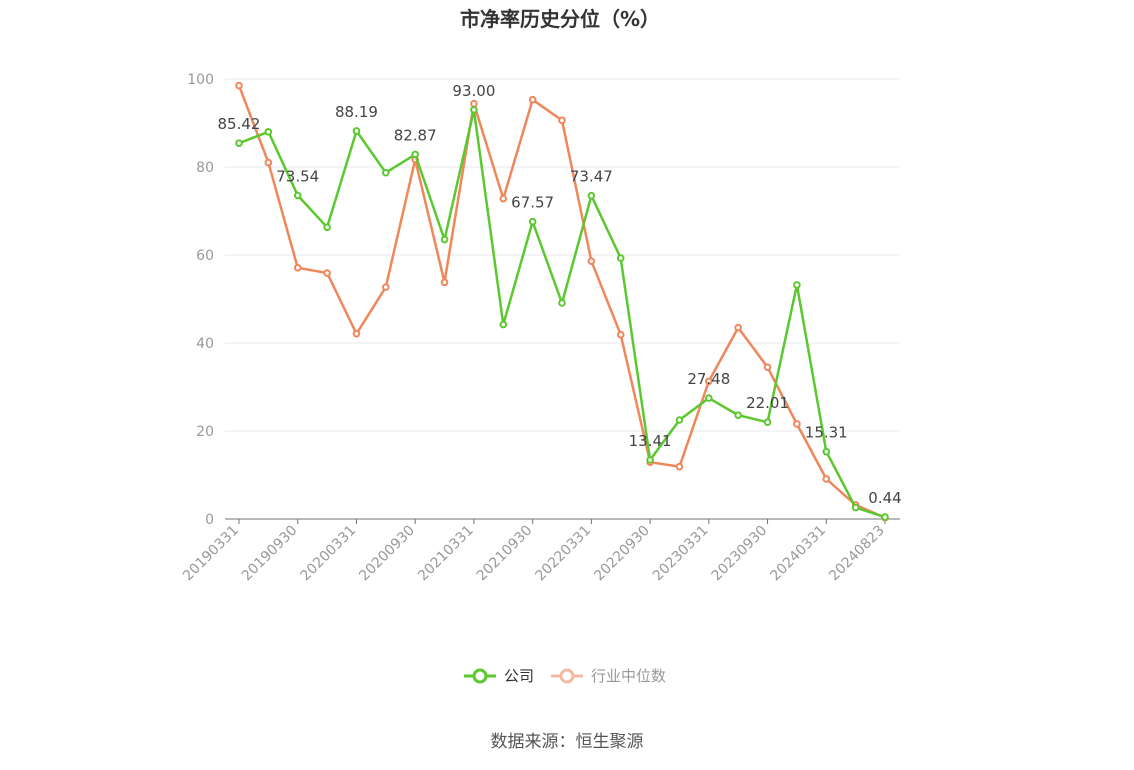 The height and width of the screenshot is (770, 1134). What do you see at coordinates (480, 676) in the screenshot?
I see `legend-company-marker-icon` at bounding box center [480, 676].